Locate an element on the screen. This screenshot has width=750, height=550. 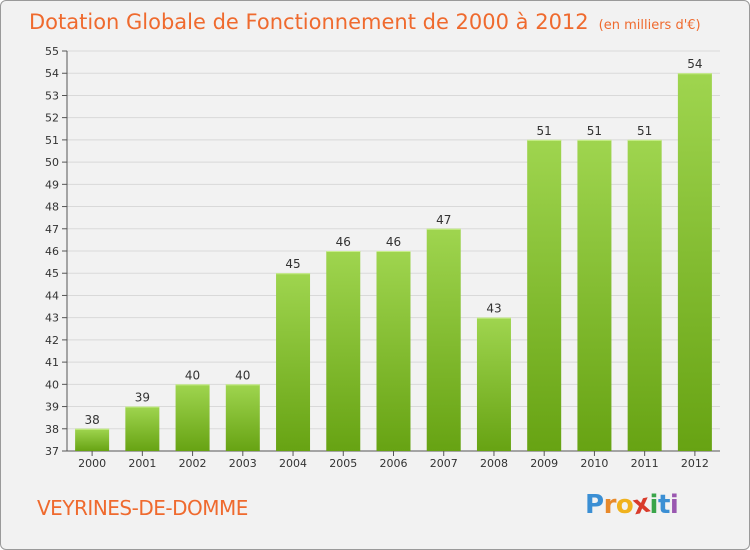
y-tick-label: 42 is located at coordinates (52, 340).